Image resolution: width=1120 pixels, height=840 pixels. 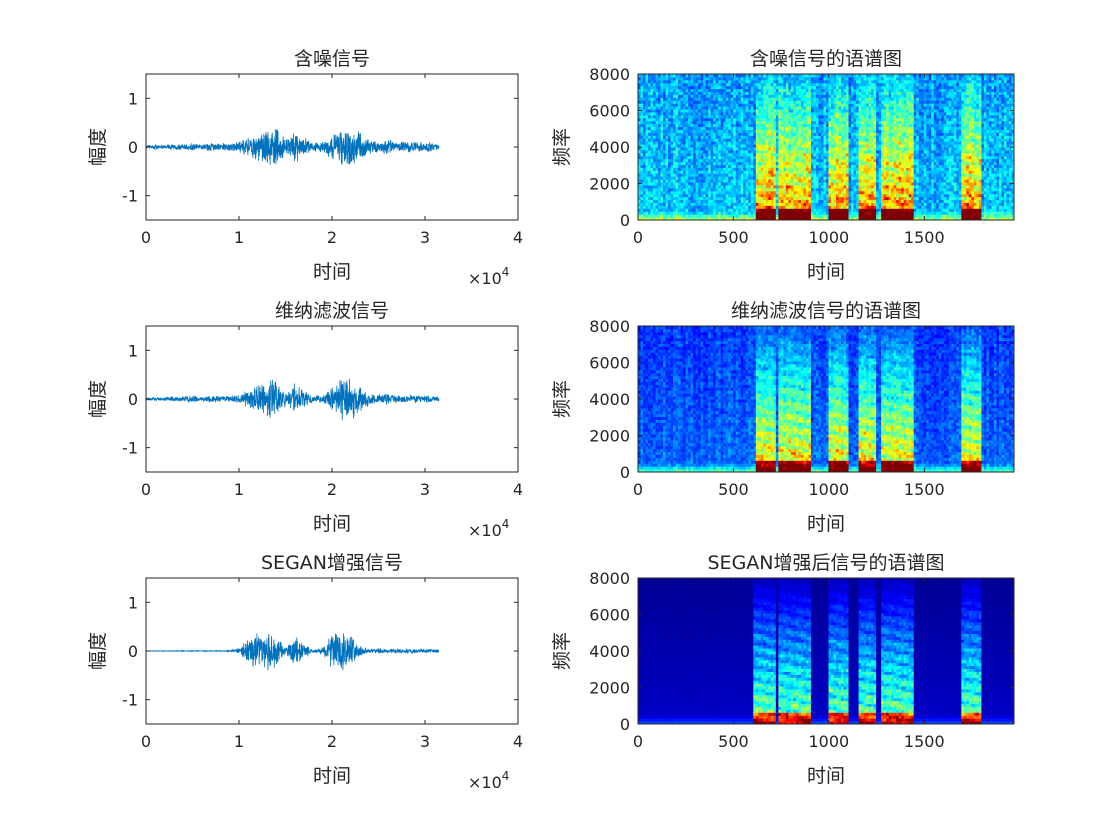 What do you see at coordinates (130, 196) in the screenshot?
I see `y-tick-label: -1` at bounding box center [130, 196].